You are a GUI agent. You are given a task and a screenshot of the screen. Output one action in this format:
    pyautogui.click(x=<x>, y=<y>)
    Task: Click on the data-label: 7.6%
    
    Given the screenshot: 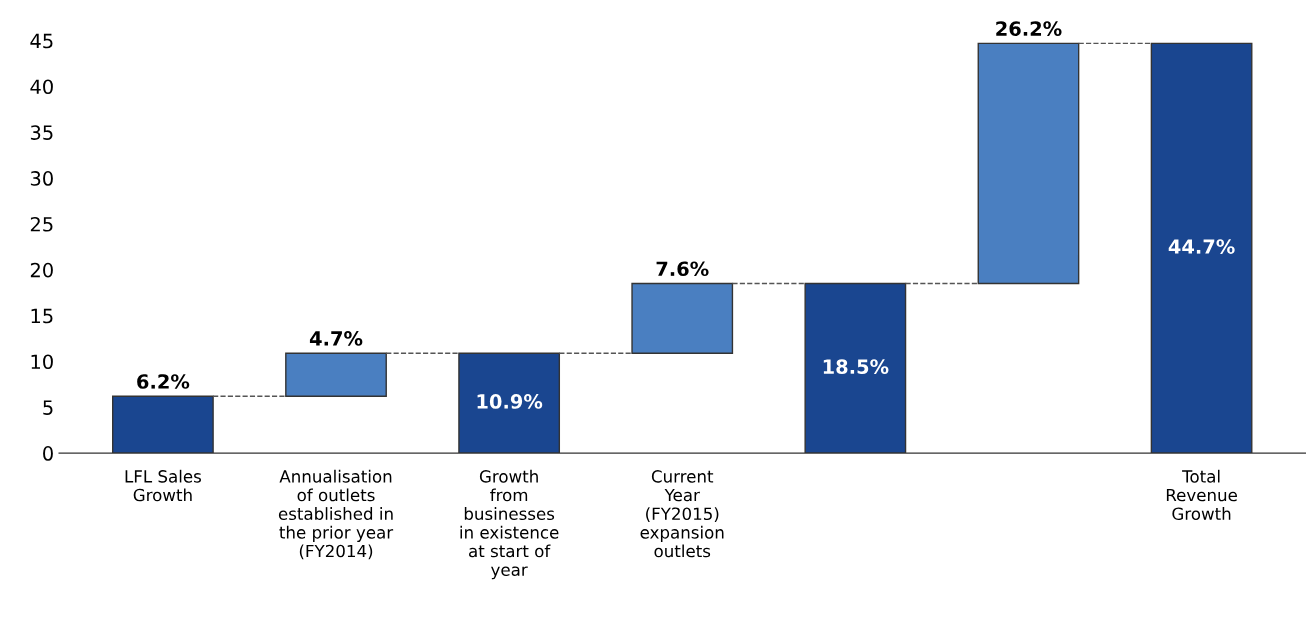 What is the action you would take?
    pyautogui.click(x=682, y=269)
    